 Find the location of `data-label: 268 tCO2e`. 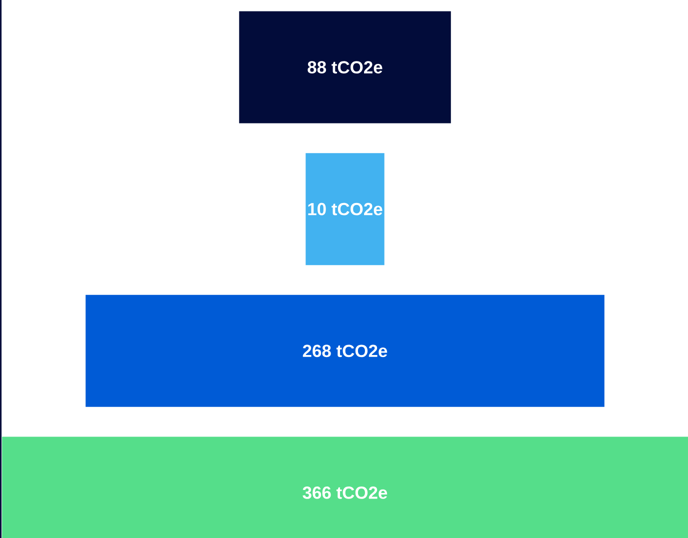

data-label: 268 tCO2e is located at coordinates (345, 350).